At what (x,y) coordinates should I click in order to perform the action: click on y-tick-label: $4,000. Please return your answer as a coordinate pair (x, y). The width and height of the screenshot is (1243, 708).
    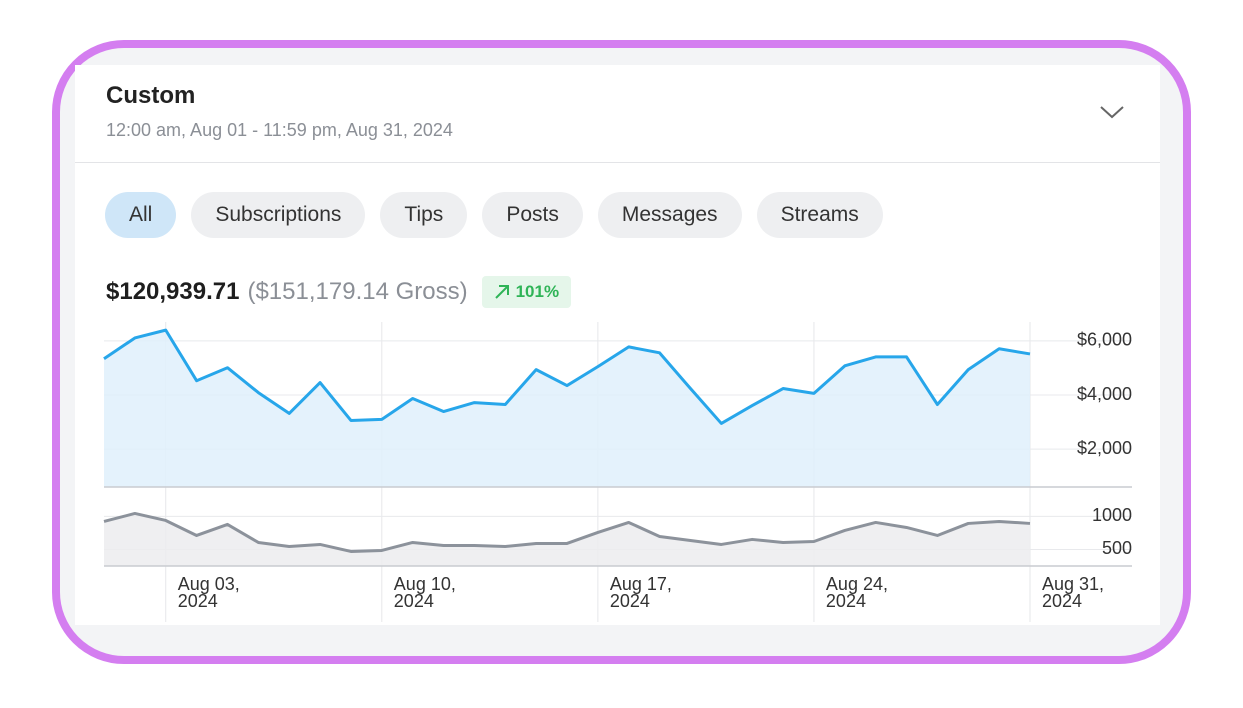
    Looking at the image, I should click on (1104, 394).